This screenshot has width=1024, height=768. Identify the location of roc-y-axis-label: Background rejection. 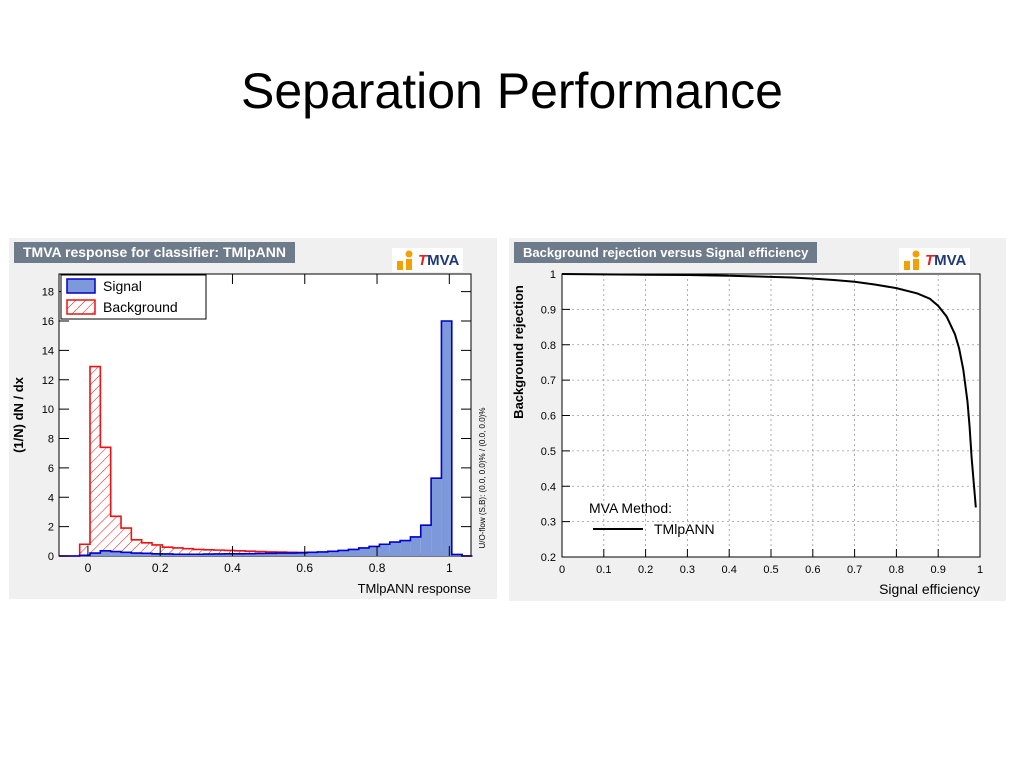
(518, 352).